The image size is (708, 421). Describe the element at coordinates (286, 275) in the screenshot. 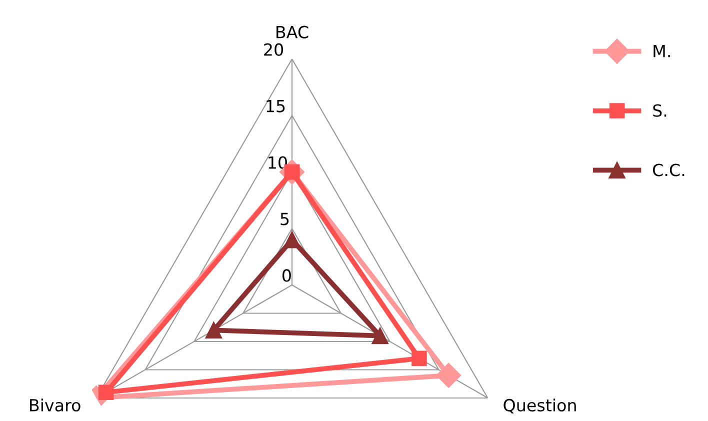

I see `y-tick-label: 0` at that location.